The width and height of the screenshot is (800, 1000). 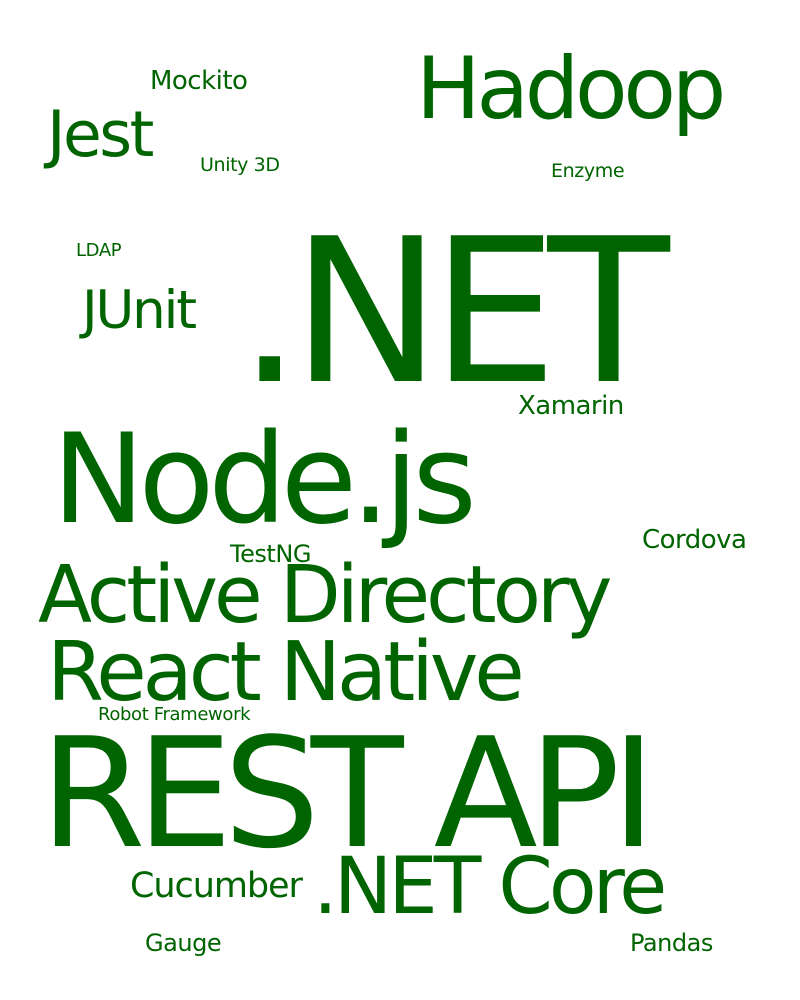 What do you see at coordinates (264, 480) in the screenshot?
I see `word-nodejs: Node.js` at bounding box center [264, 480].